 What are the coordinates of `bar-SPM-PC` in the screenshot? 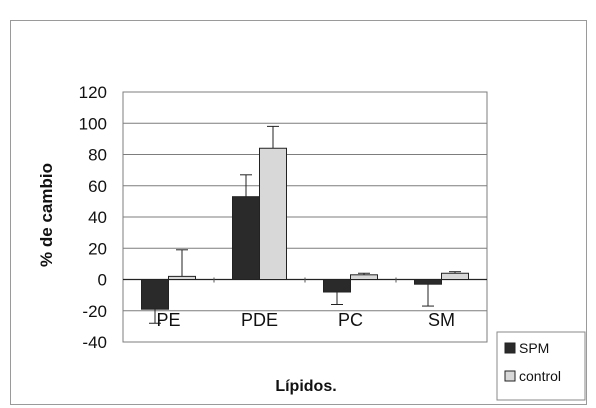 It's located at (337, 286).